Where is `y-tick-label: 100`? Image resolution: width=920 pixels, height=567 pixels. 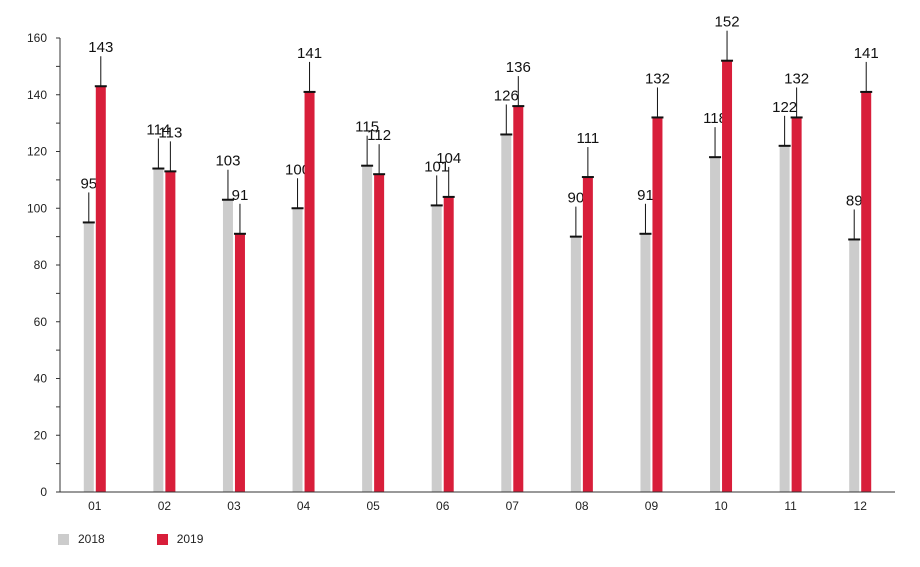 y-tick-label: 100 is located at coordinates (37, 208).